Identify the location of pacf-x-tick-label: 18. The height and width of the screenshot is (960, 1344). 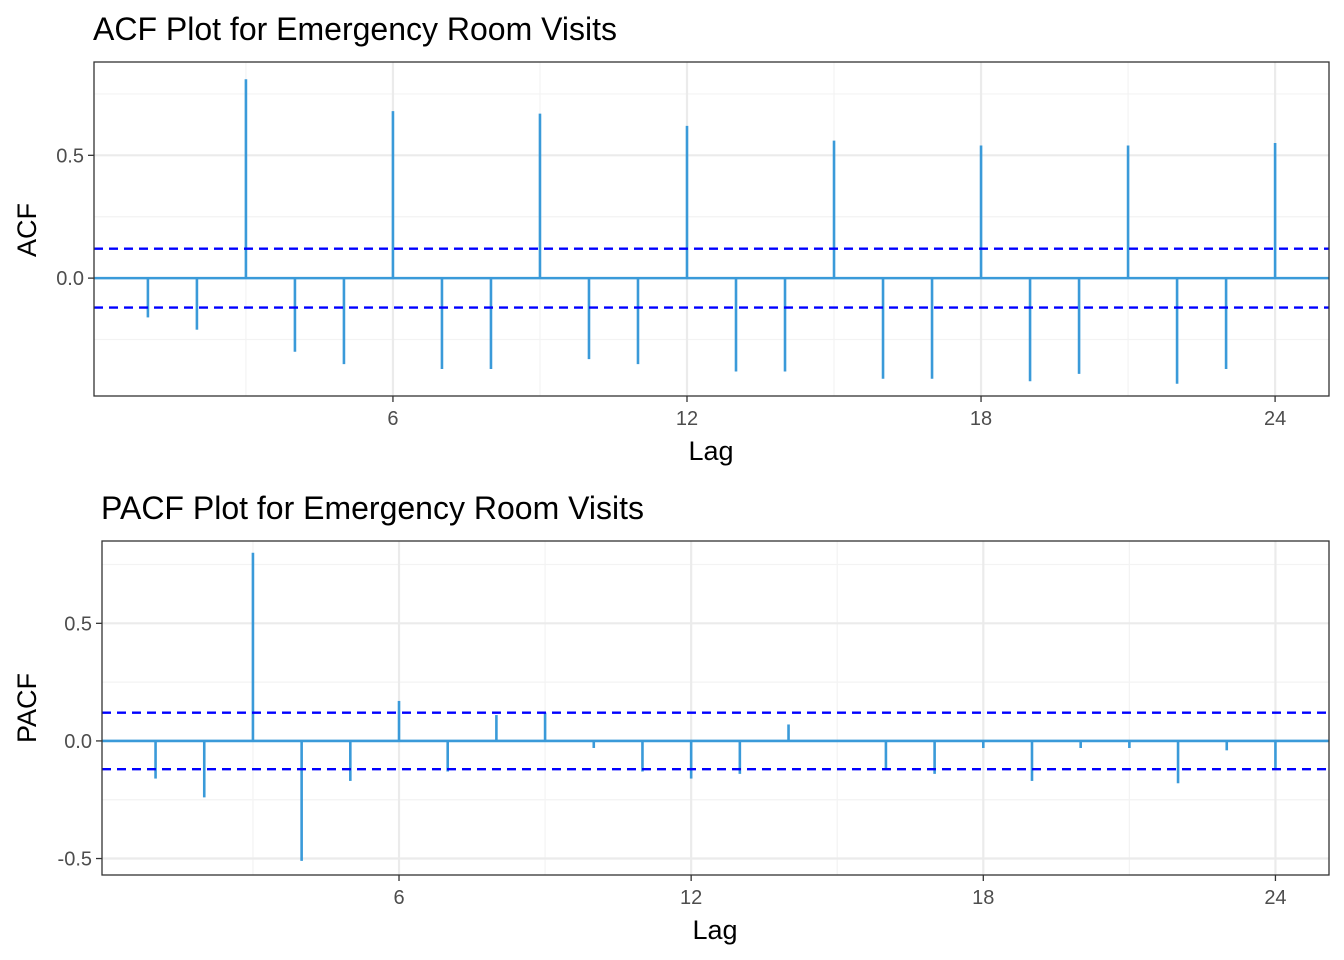
(983, 898).